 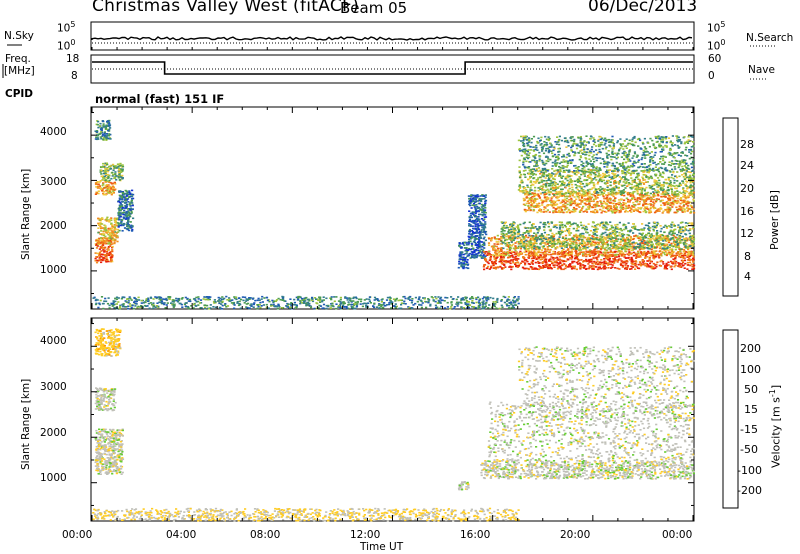 What do you see at coordinates (392, 36) in the screenshot?
I see `noise-panel-frame` at bounding box center [392, 36].